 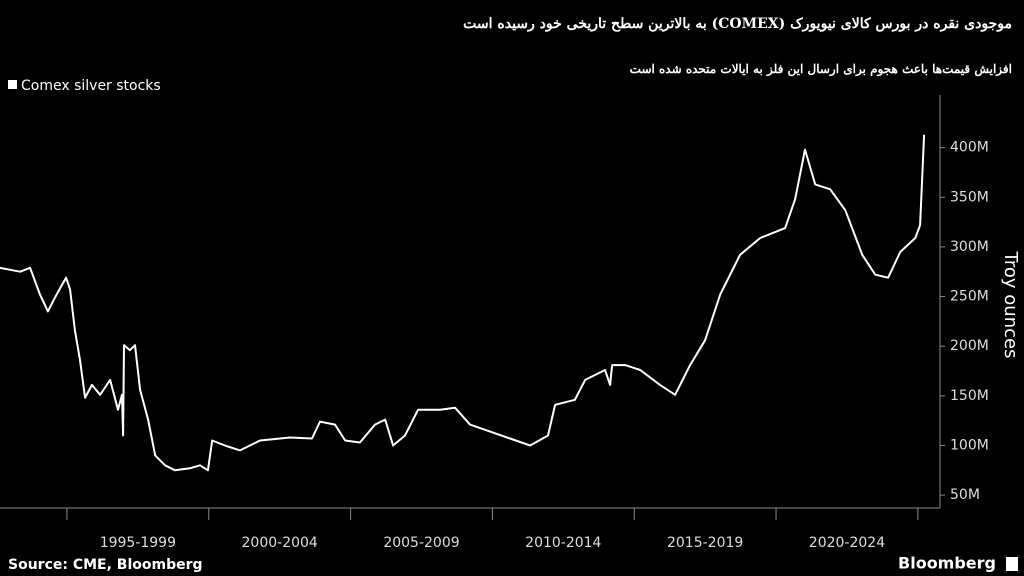 I want to click on brand-icon, so click(x=1012, y=564).